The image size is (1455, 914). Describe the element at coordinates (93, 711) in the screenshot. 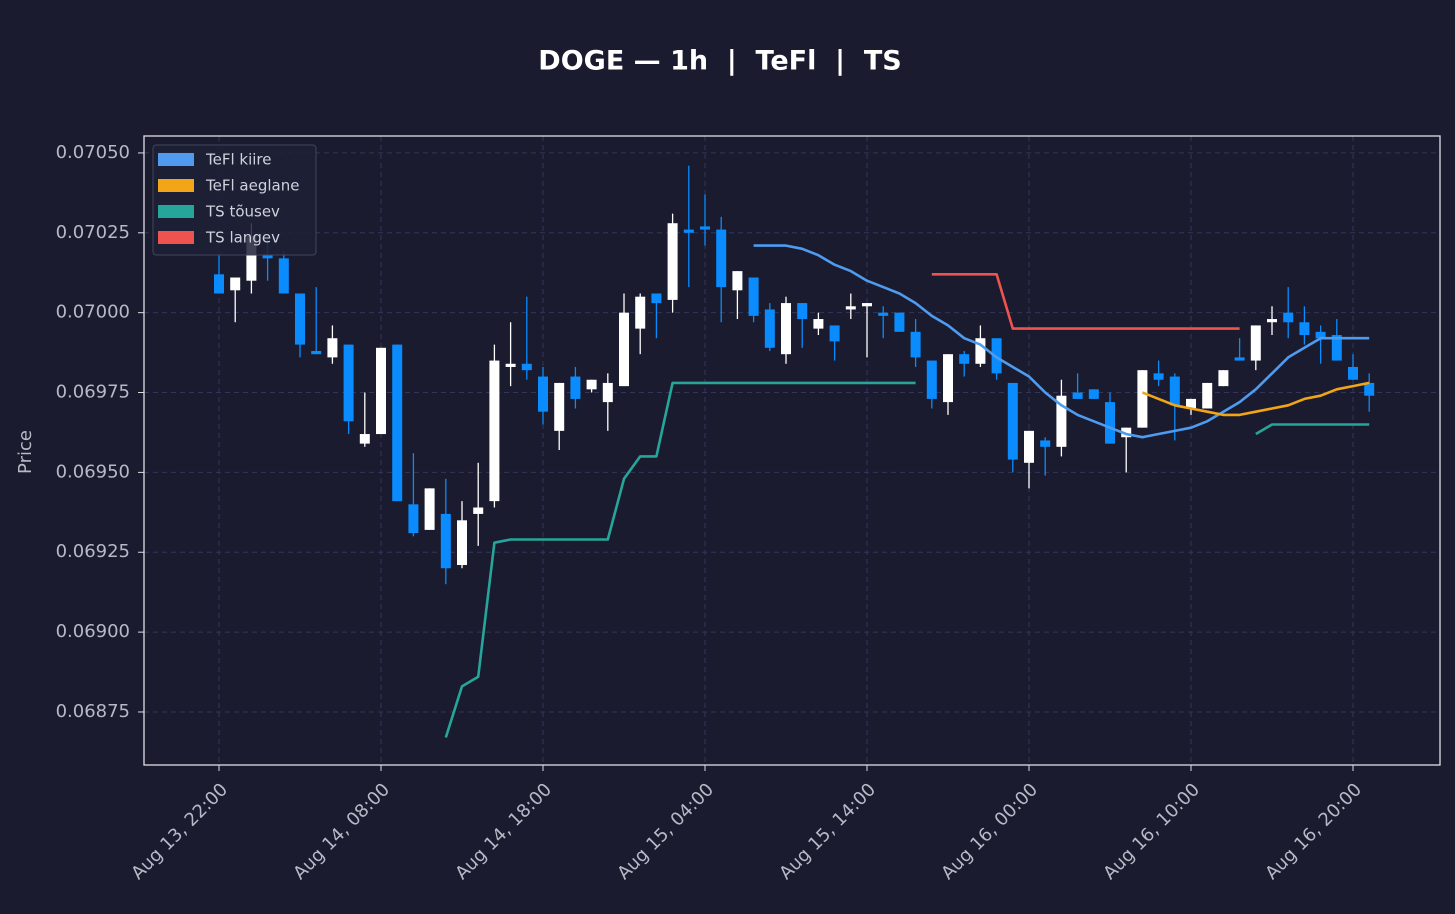

I see `y-tick-label: 0.06875` at that location.